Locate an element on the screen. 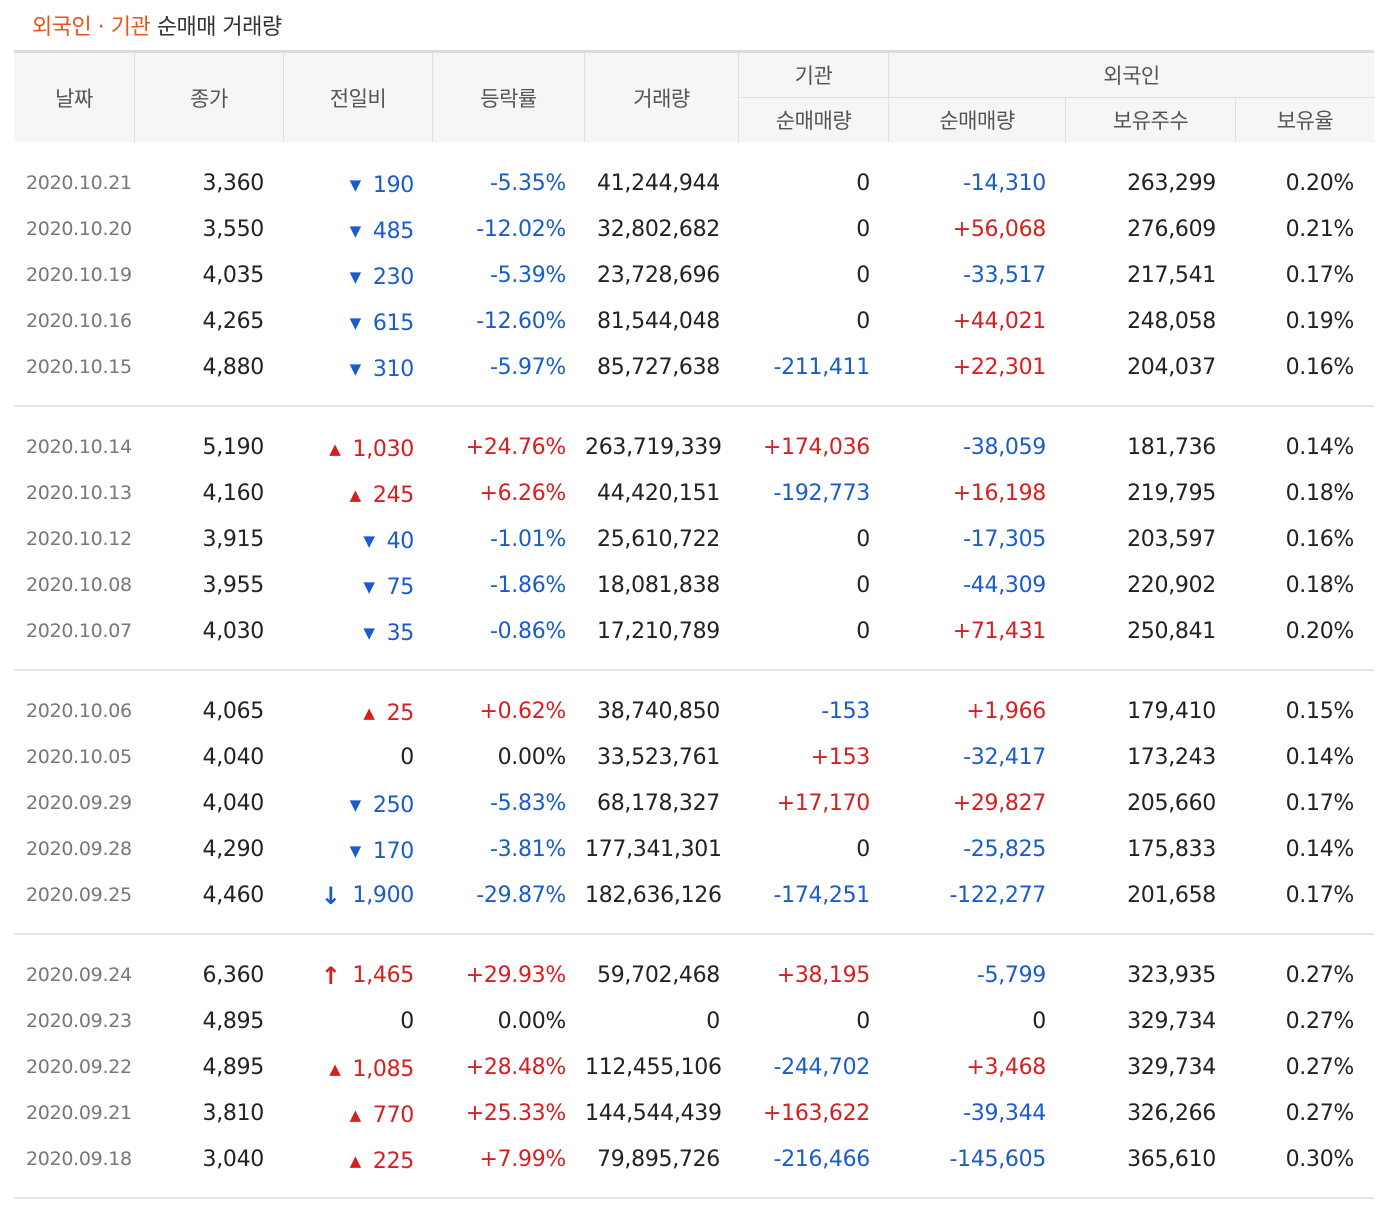 Image resolution: width=1394 pixels, height=1206 pixels. cell-foreign-net: +29,827 is located at coordinates (999, 803).